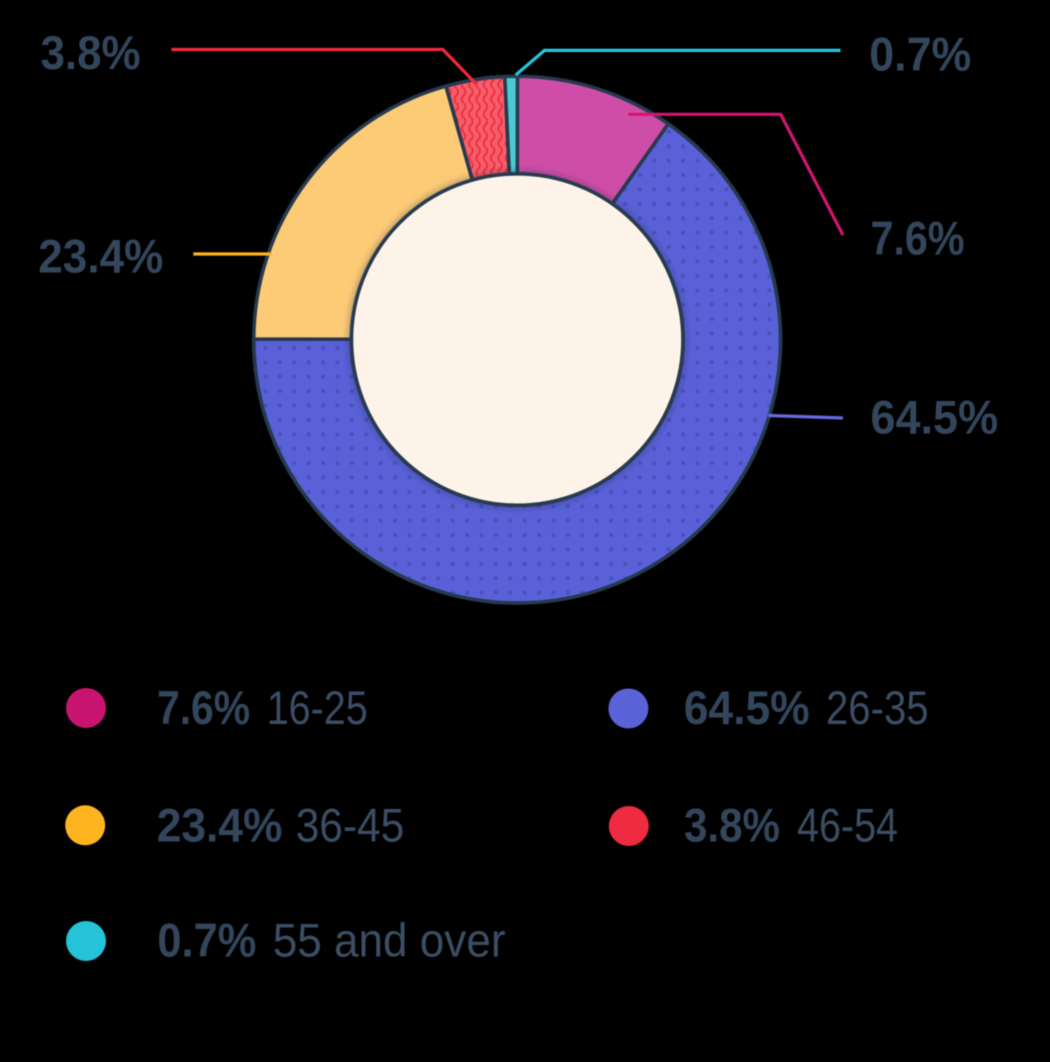 This screenshot has width=1050, height=1062. Describe the element at coordinates (350, 824) in the screenshot. I see `svg-text: 36-45` at that location.